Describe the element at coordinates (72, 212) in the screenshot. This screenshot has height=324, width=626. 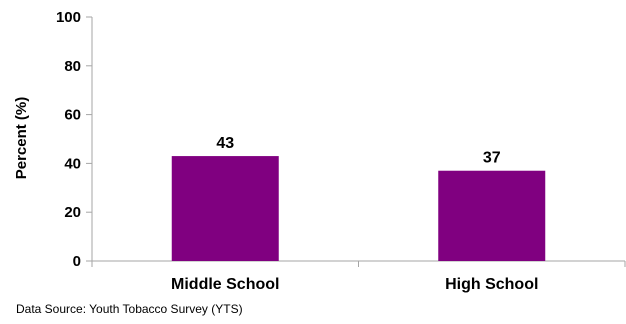
I see `y-tick-label: 20` at that location.